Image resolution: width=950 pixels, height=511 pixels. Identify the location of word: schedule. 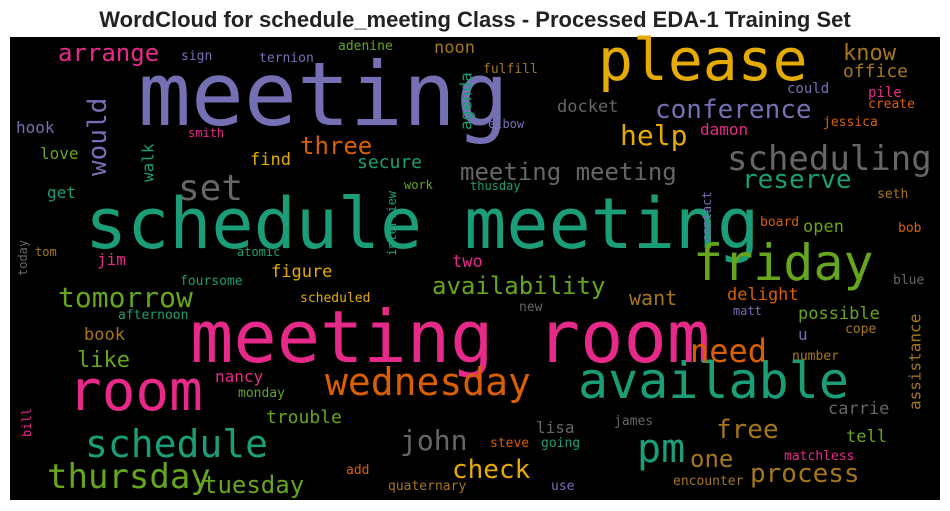
(176, 444).